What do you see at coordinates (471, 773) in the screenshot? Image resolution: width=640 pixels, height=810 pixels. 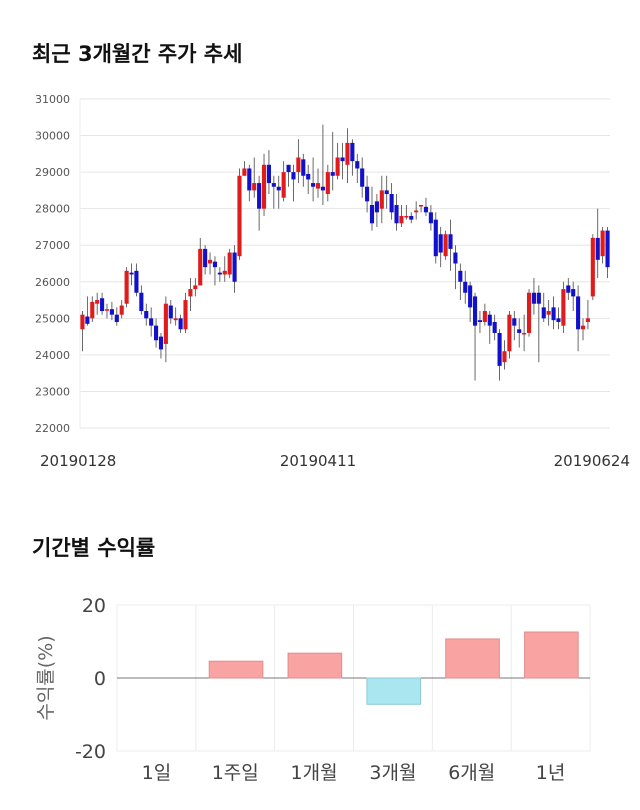 I see `x-tick-label: 6개월` at bounding box center [471, 773].